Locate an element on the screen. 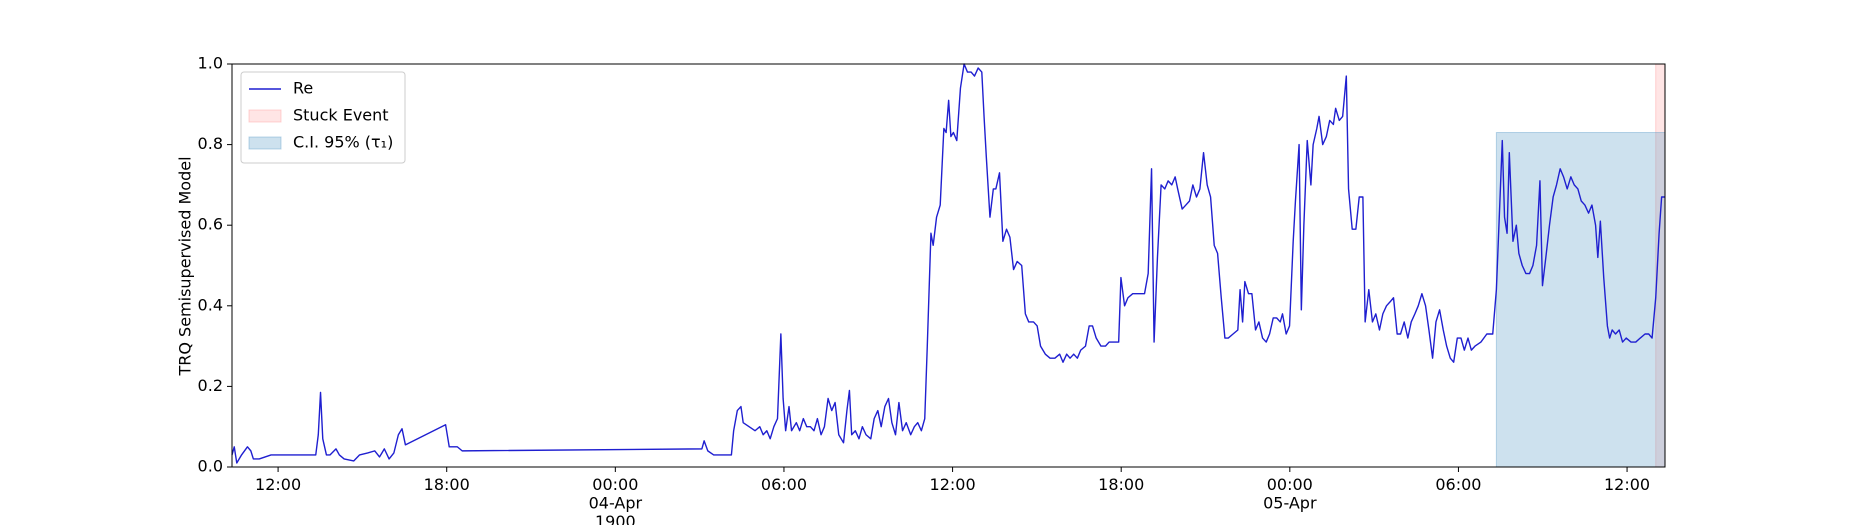 Image resolution: width=1850 pixels, height=525 pixels. x-tick-label: 00:00 04-Apr 1900 is located at coordinates (616, 500).